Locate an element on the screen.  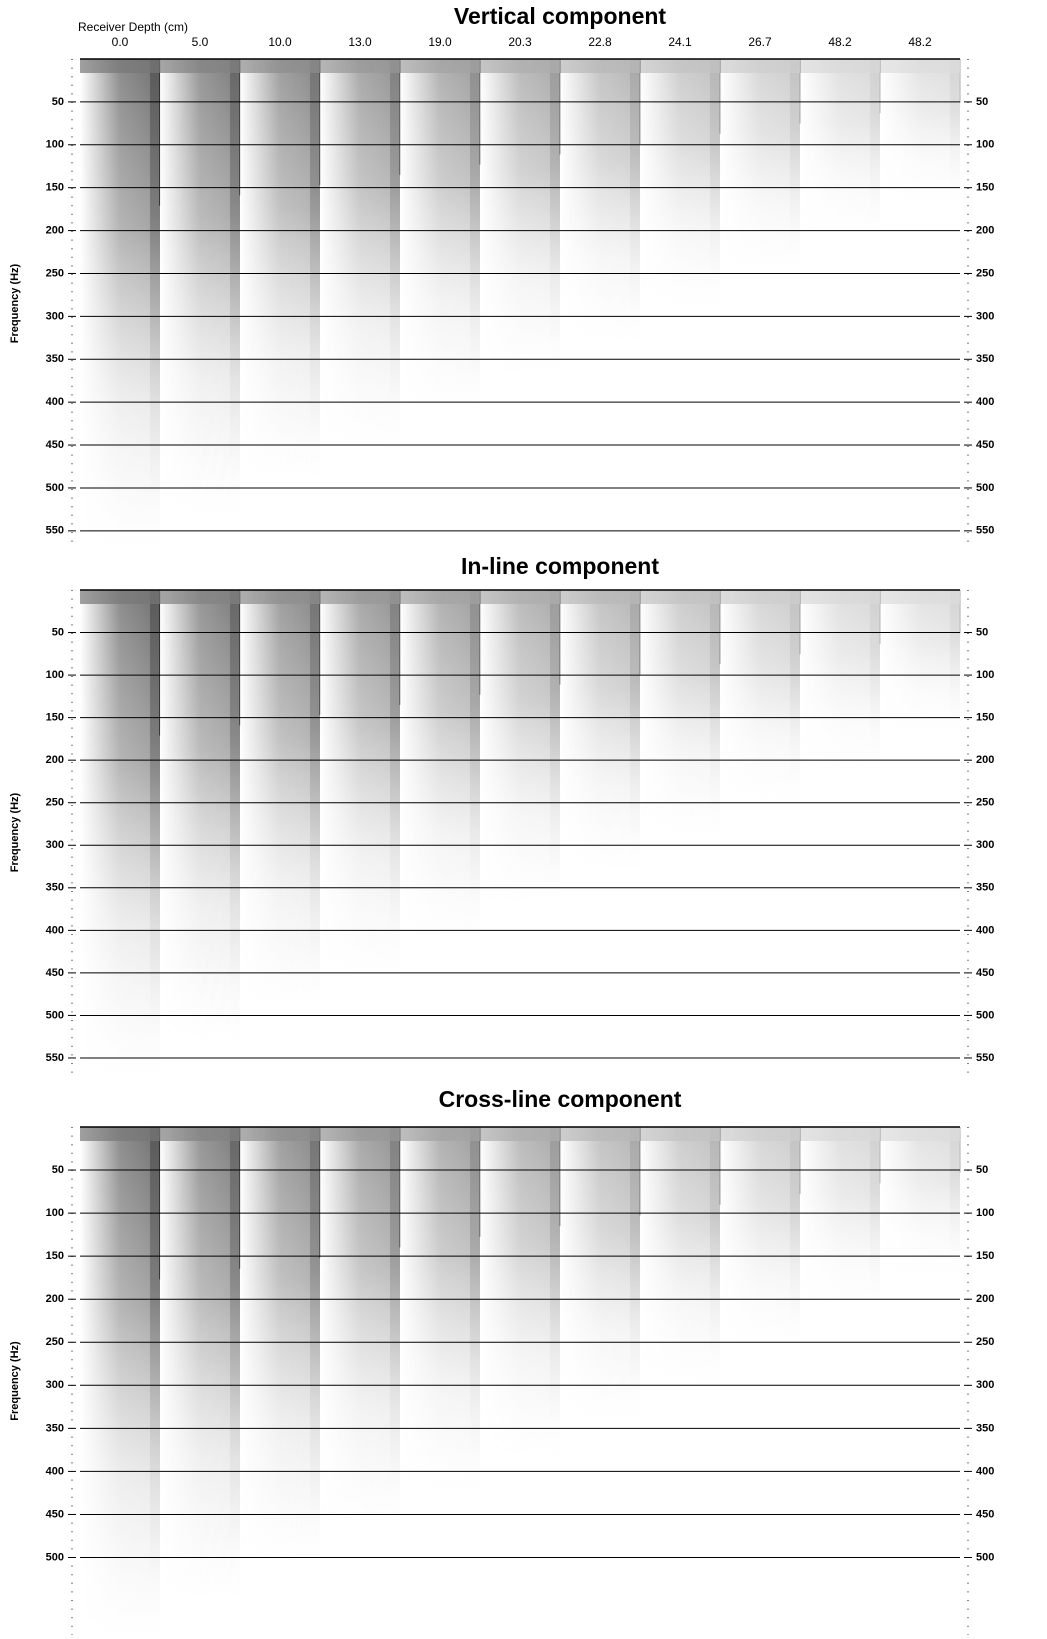
y2-tick-label: 500 is located at coordinates (985, 1015).